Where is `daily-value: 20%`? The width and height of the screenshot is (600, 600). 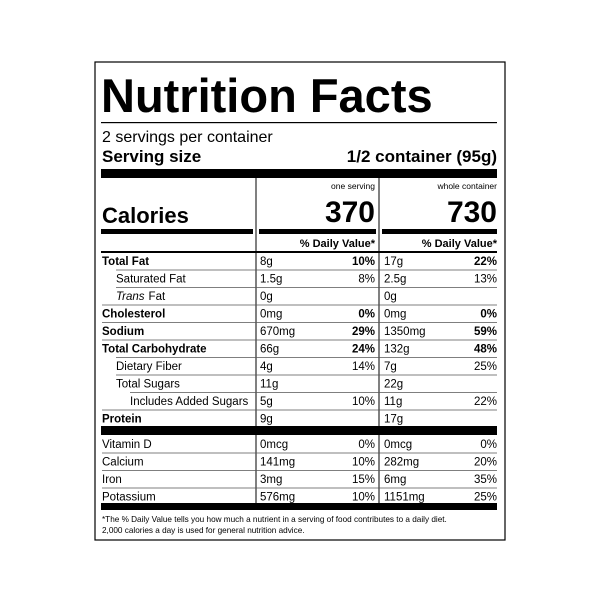 daily-value: 20% is located at coordinates (485, 463).